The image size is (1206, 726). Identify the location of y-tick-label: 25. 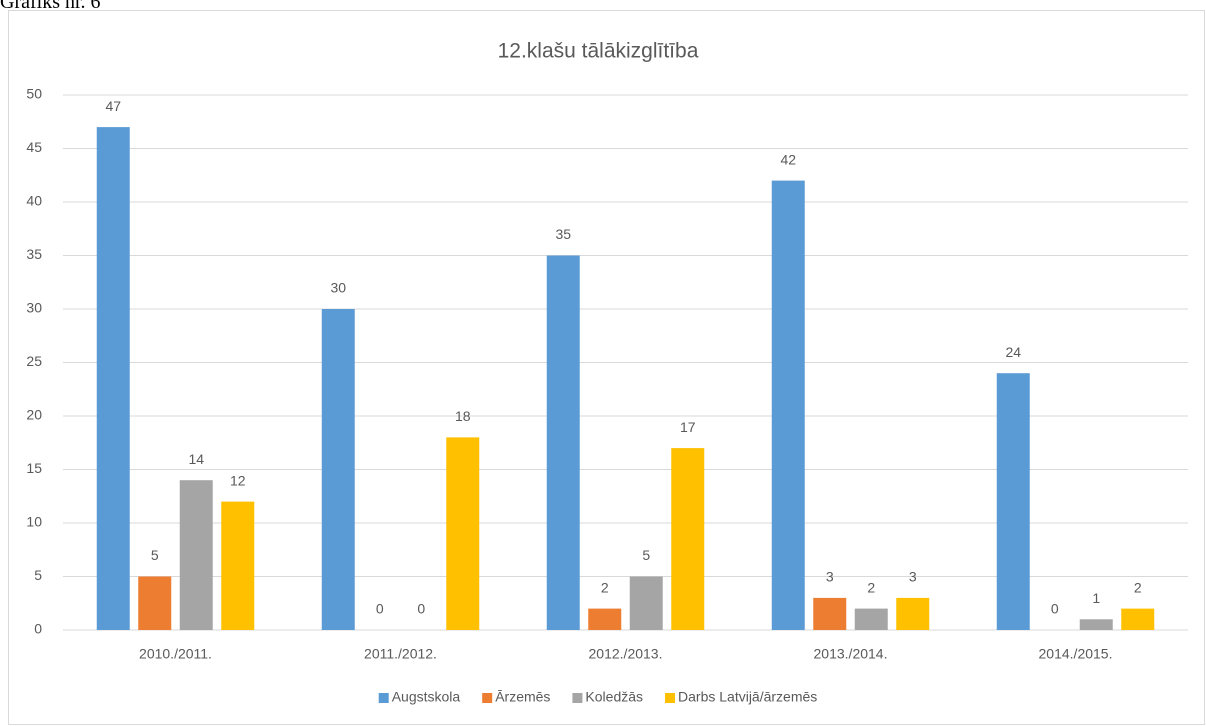
(34, 361).